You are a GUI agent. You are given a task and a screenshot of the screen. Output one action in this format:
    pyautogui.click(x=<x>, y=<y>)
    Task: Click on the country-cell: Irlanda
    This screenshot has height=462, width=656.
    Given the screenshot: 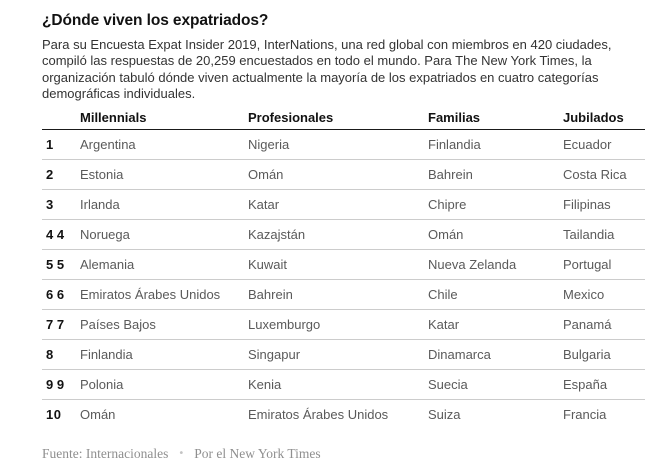 What is the action you would take?
    pyautogui.click(x=100, y=204)
    